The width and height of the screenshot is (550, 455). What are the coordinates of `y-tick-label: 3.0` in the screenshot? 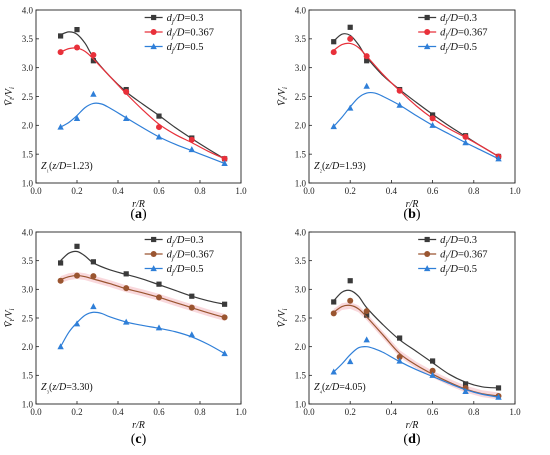 It's located at (301, 290).